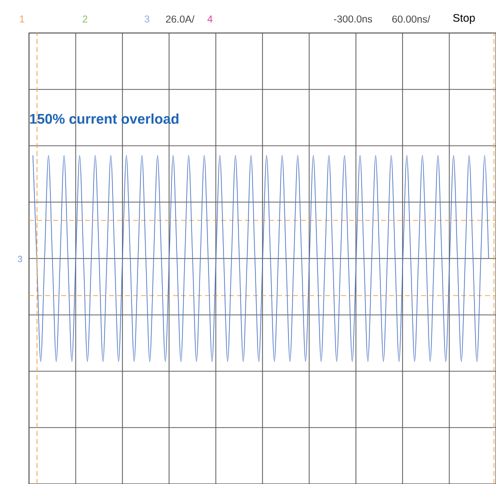 The width and height of the screenshot is (496, 484). I want to click on text: Stop, so click(464, 19).